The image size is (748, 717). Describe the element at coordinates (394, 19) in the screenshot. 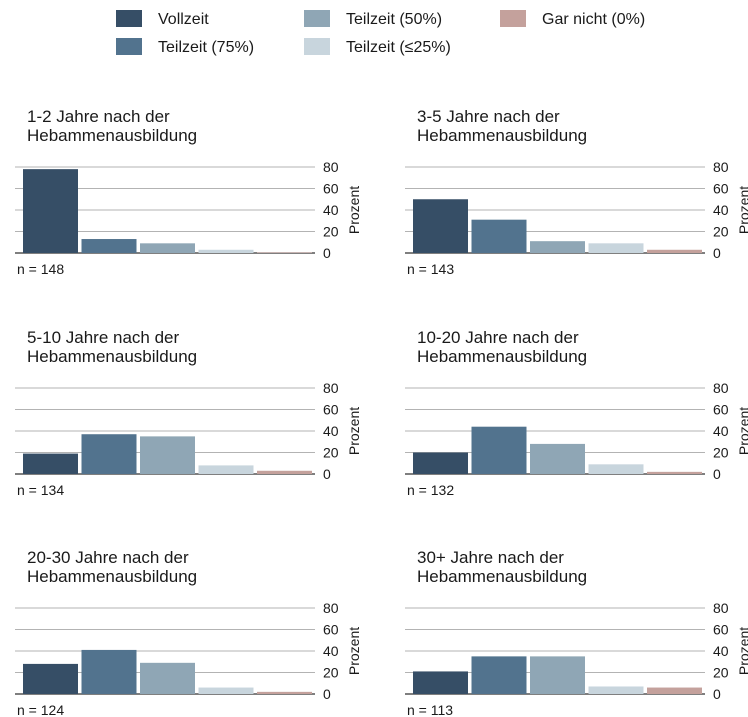

I see `legend-label: Teilzeit (50%)` at that location.